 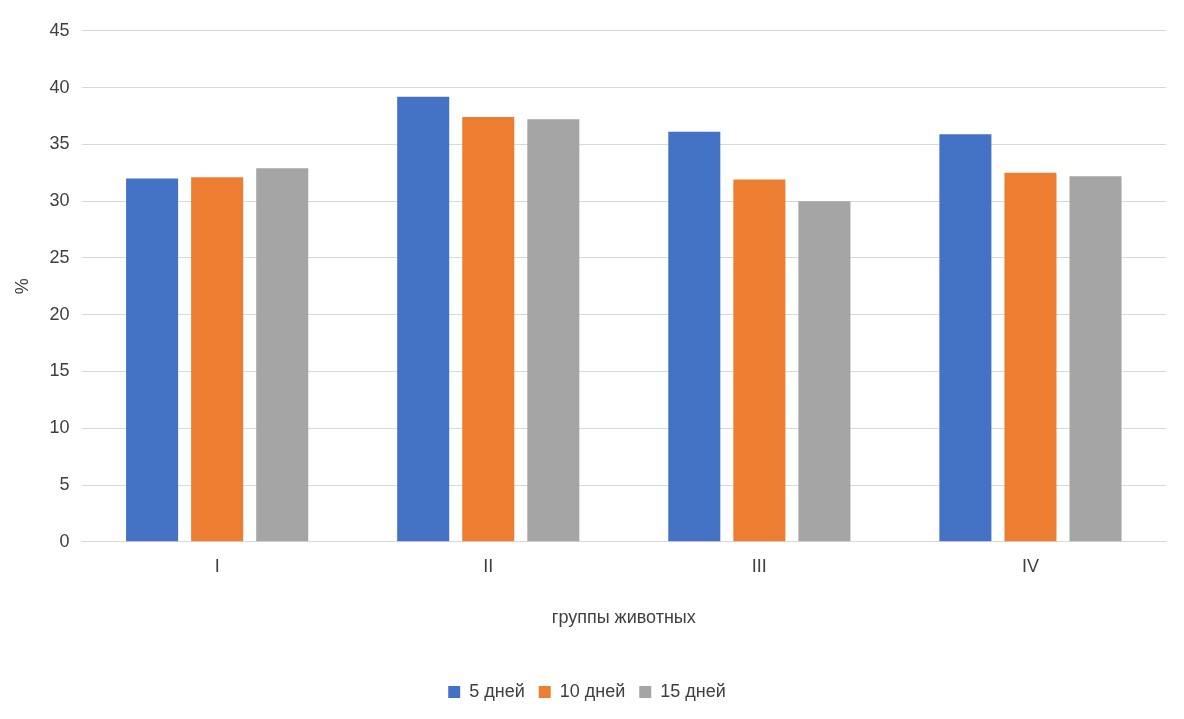 I want to click on x-tick-label: II, so click(x=488, y=565).